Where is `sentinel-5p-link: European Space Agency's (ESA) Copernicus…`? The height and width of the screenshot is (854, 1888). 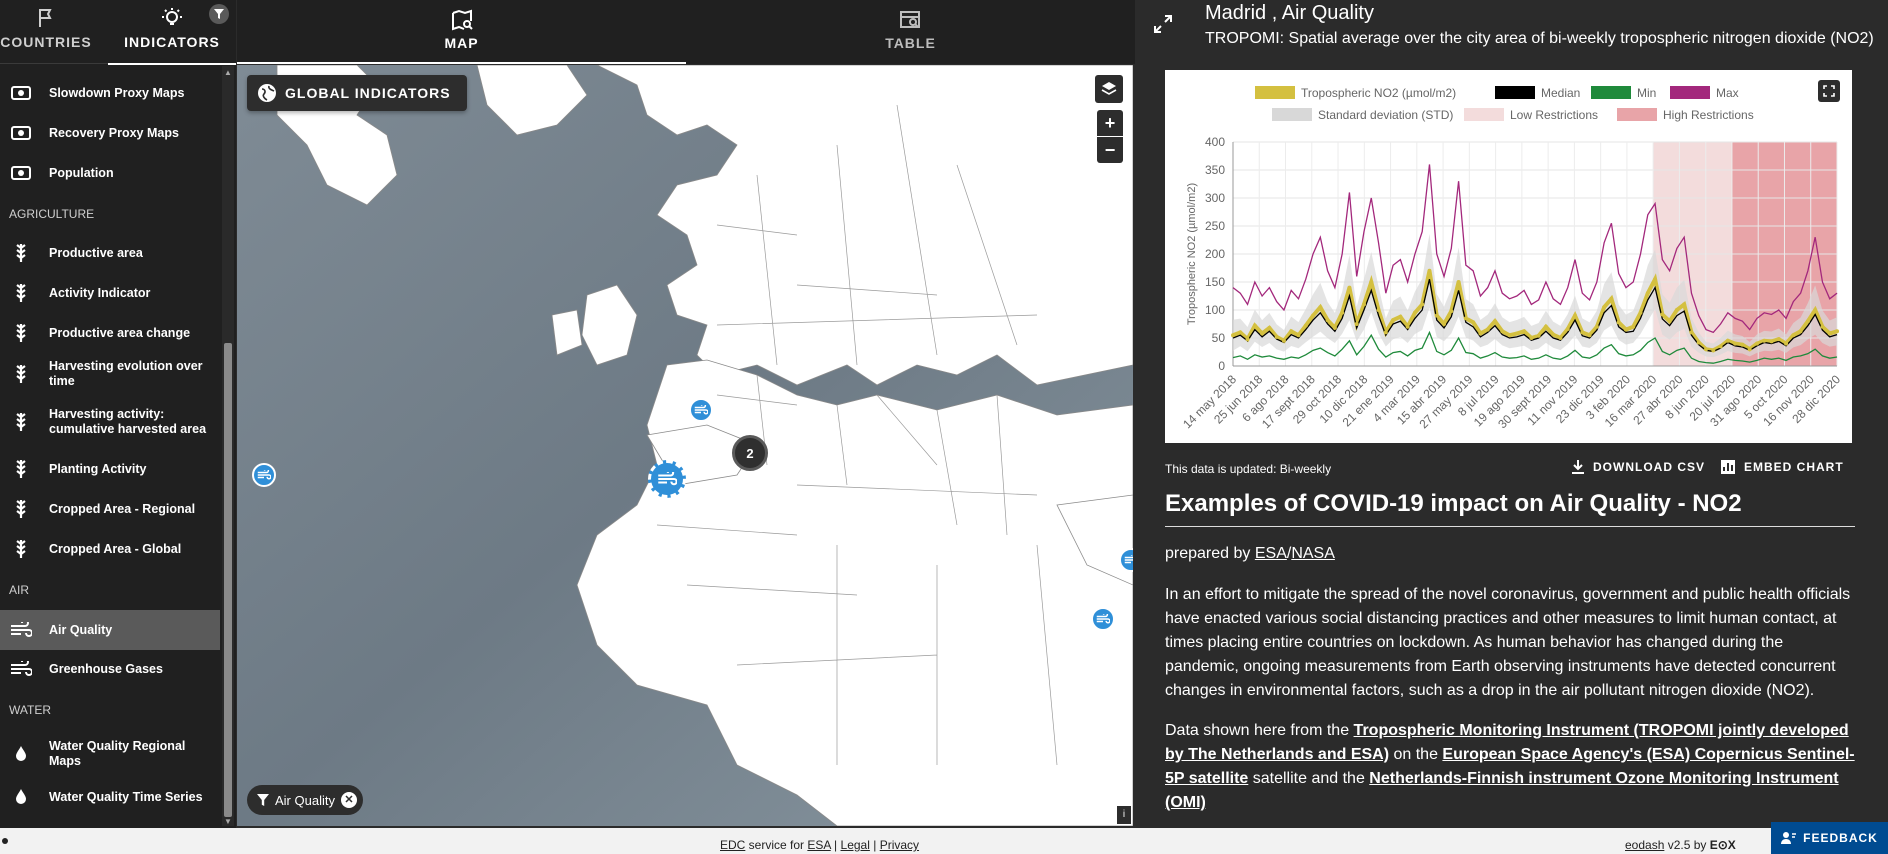
sentinel-5p-link: European Space Agency's (ESA) Copernicus… is located at coordinates (1510, 766).